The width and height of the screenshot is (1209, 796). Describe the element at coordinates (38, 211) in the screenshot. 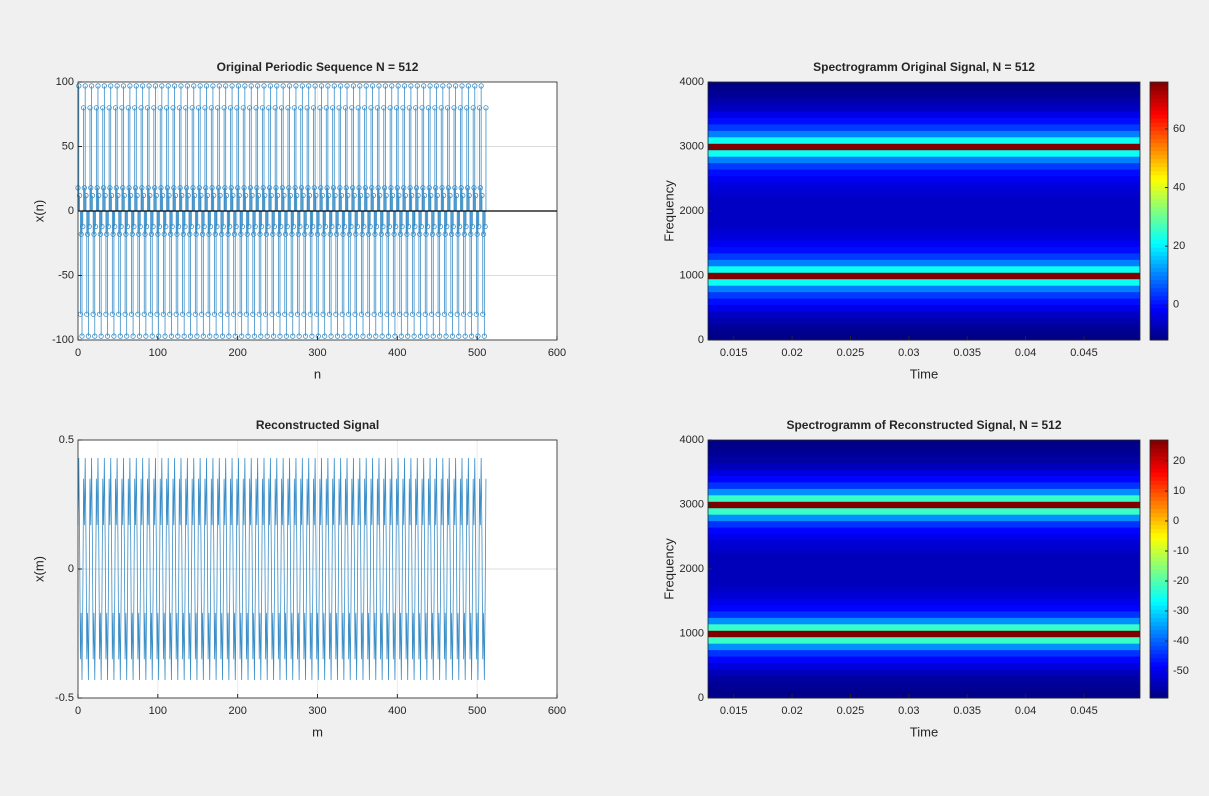

I see `y-axis-label: x(n)` at that location.